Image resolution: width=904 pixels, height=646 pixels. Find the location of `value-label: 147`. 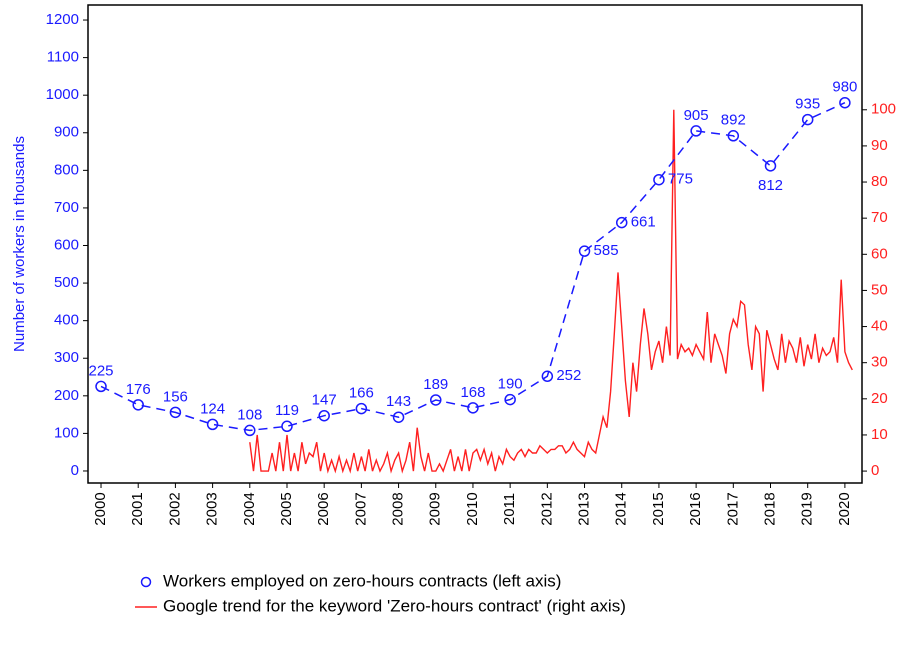

value-label: 147 is located at coordinates (324, 400).